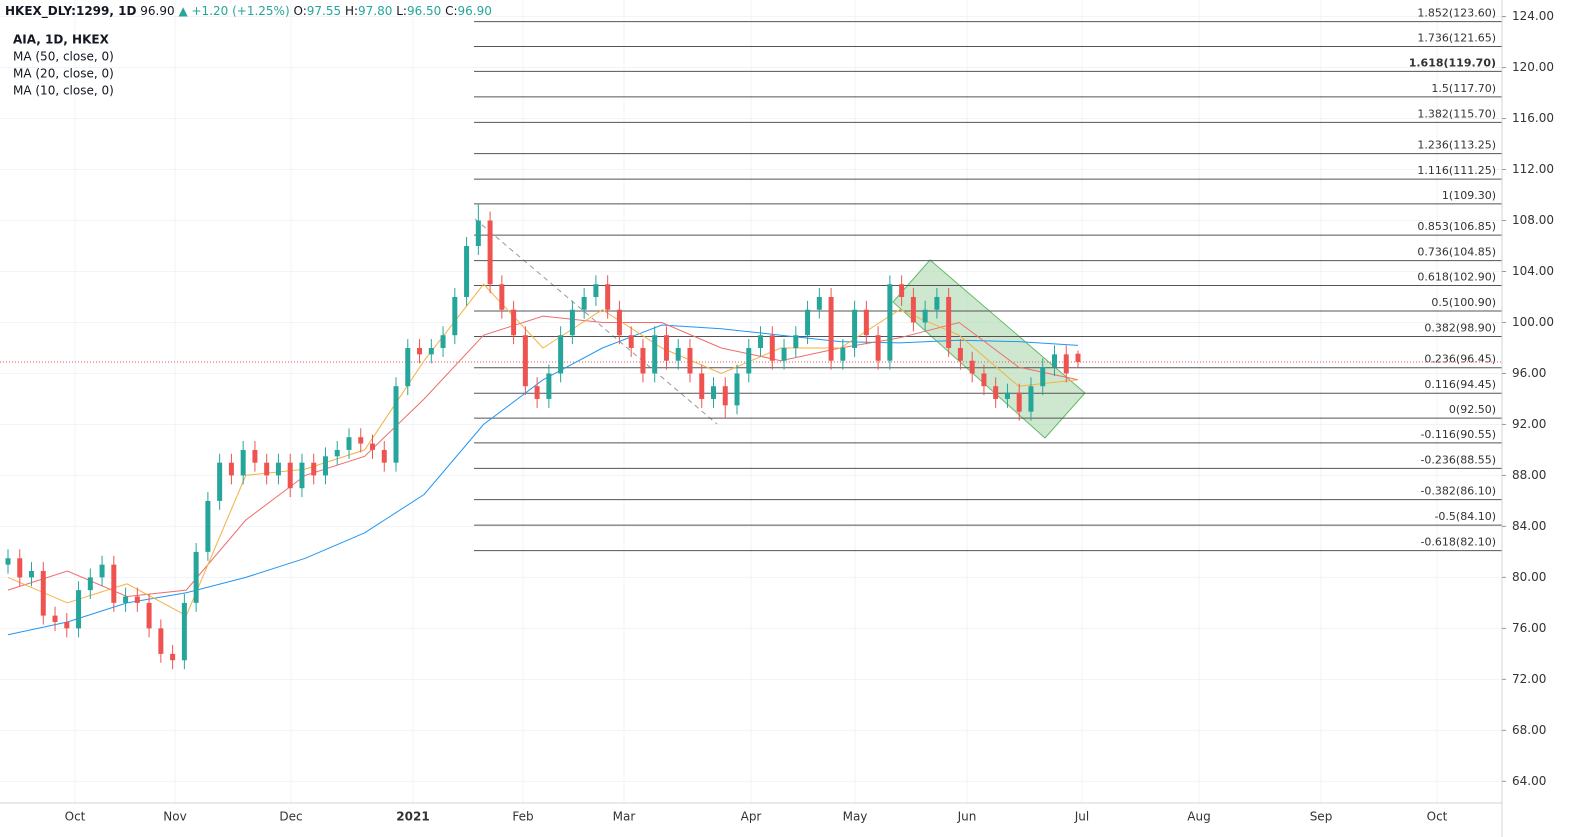  Describe the element at coordinates (475, 11) in the screenshot. I see `close: 96.90` at that location.